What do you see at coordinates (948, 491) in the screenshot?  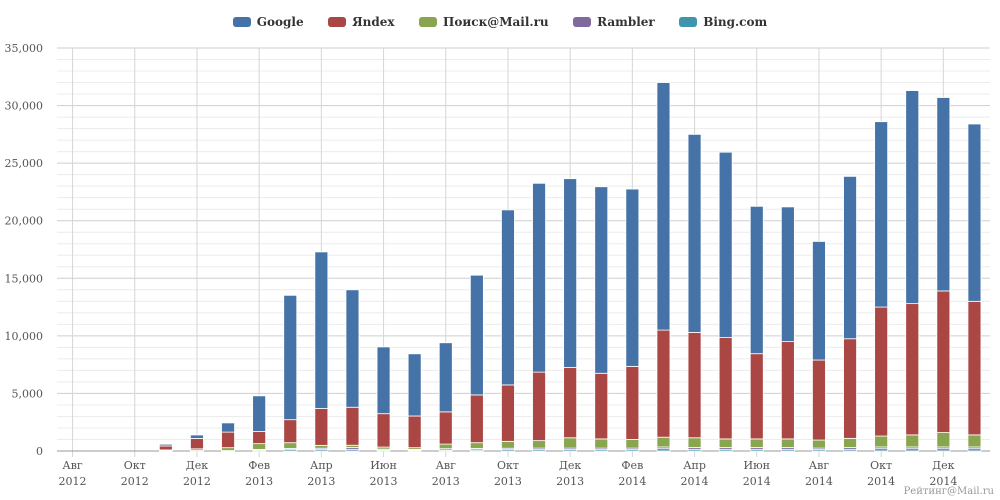 I see `credit-label: Рейтинг@Mail.ru` at bounding box center [948, 491].